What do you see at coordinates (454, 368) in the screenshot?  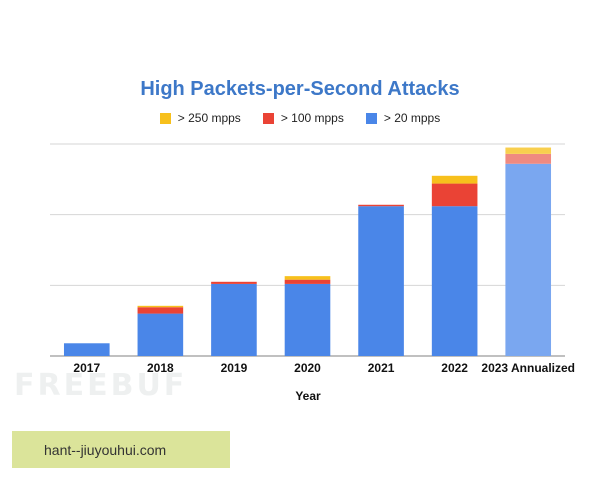 I see `x-tick-label: 2022` at bounding box center [454, 368].